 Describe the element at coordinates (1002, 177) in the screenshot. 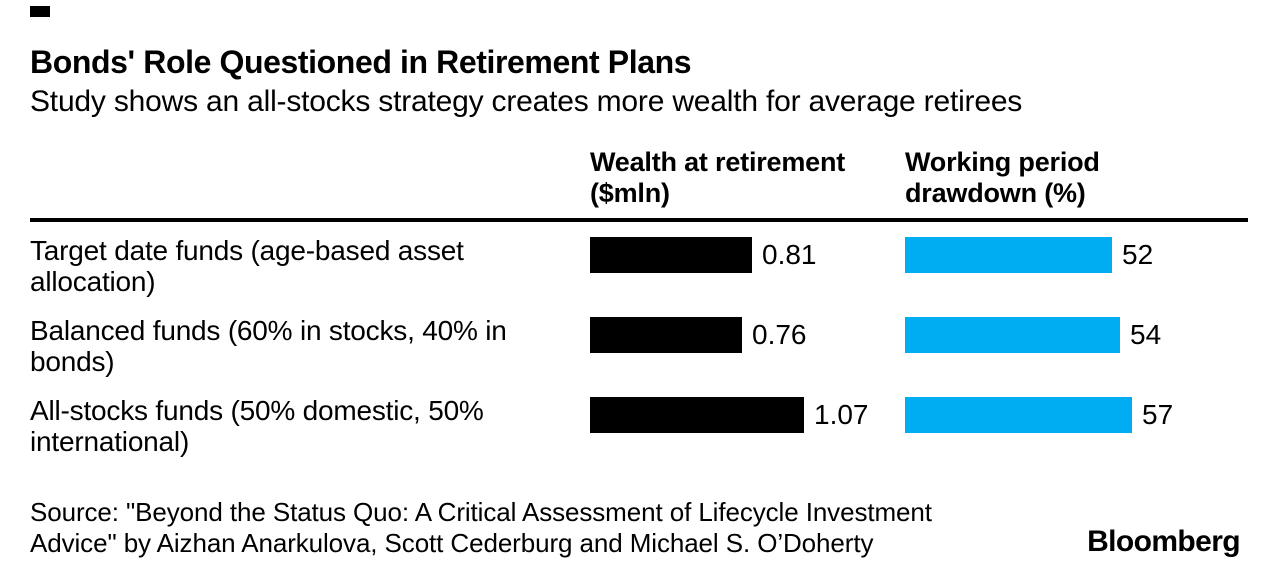

I see `column-header-drawdown: Working period drawdown (%)` at that location.